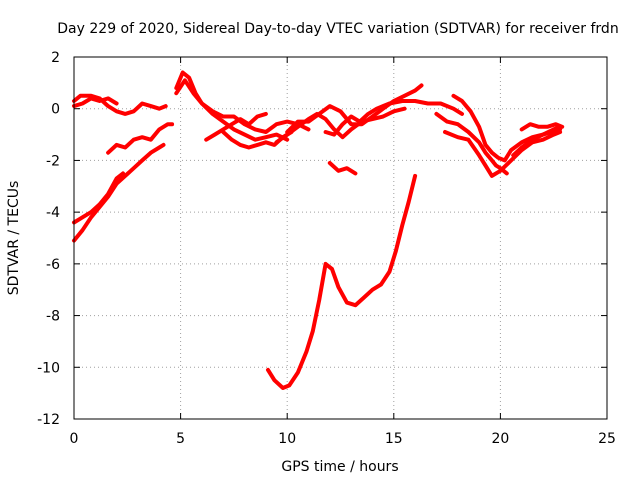 The width and height of the screenshot is (640, 480). Describe the element at coordinates (48, 420) in the screenshot. I see `y-tick-label: -12` at that location.